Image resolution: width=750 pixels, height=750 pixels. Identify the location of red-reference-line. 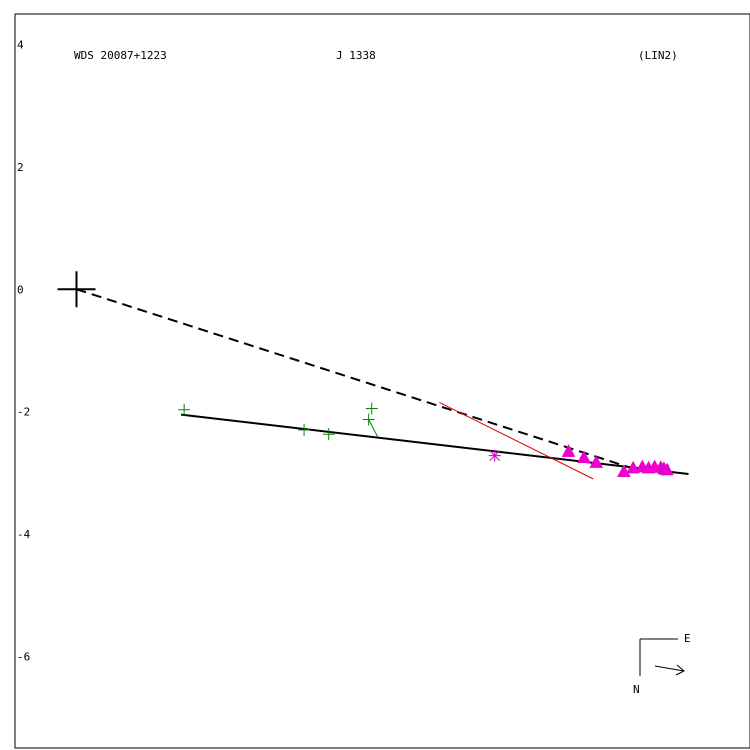
(516, 440).